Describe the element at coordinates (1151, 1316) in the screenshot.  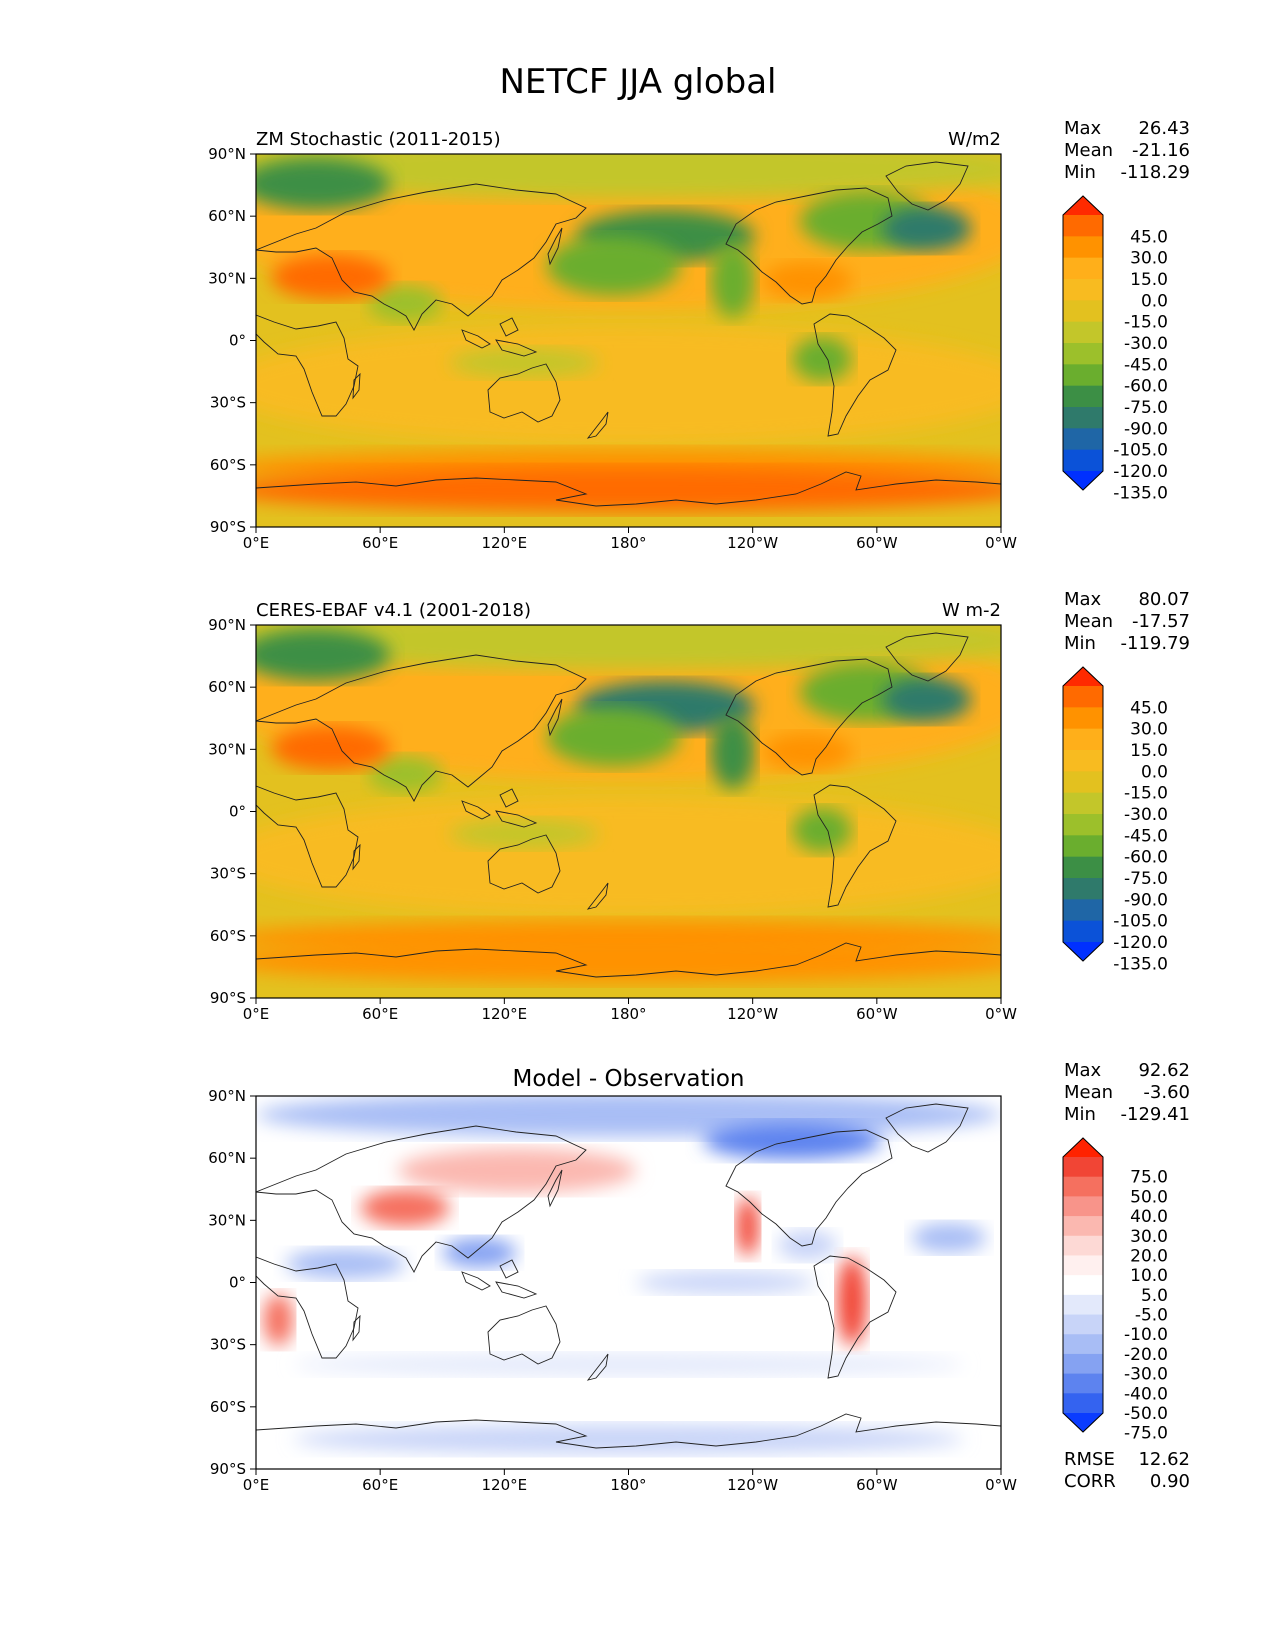
I see `colorbar-label: -5.0` at that location.